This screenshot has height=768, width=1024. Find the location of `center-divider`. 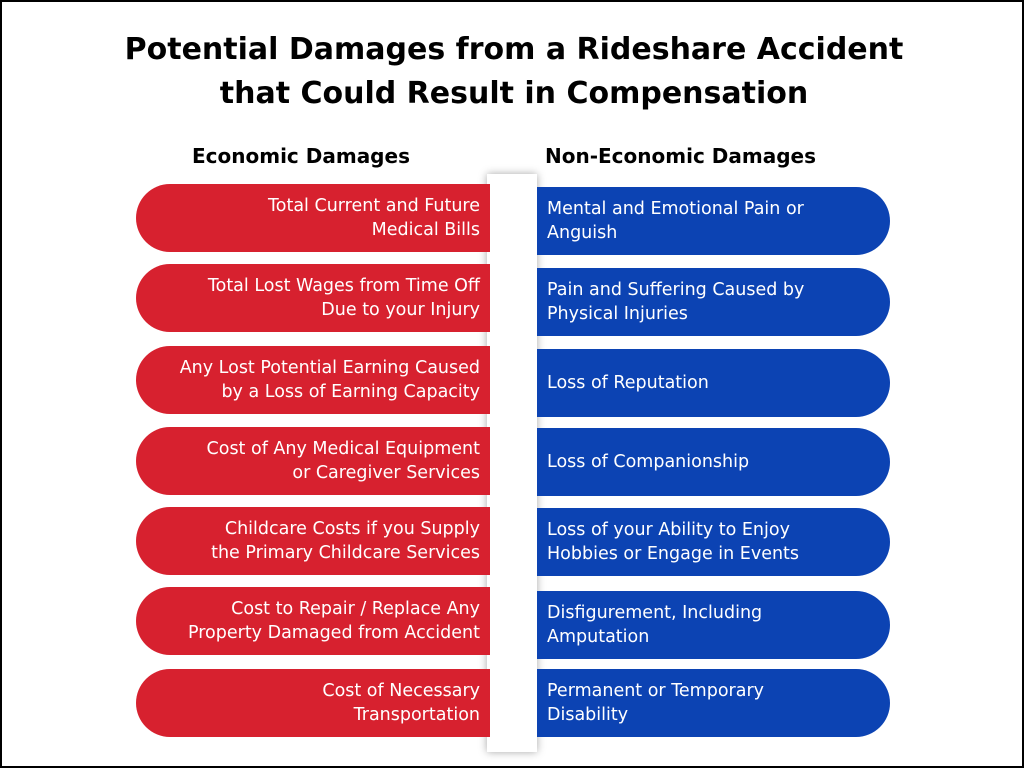

center-divider is located at coordinates (512, 463).